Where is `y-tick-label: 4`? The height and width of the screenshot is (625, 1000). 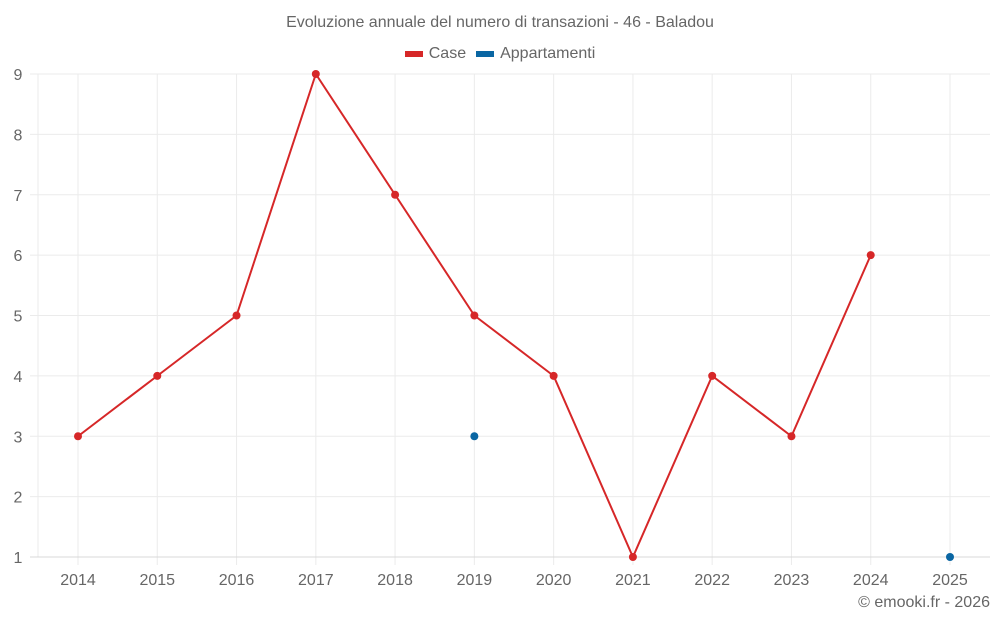
y-tick-label: 4 is located at coordinates (18, 377).